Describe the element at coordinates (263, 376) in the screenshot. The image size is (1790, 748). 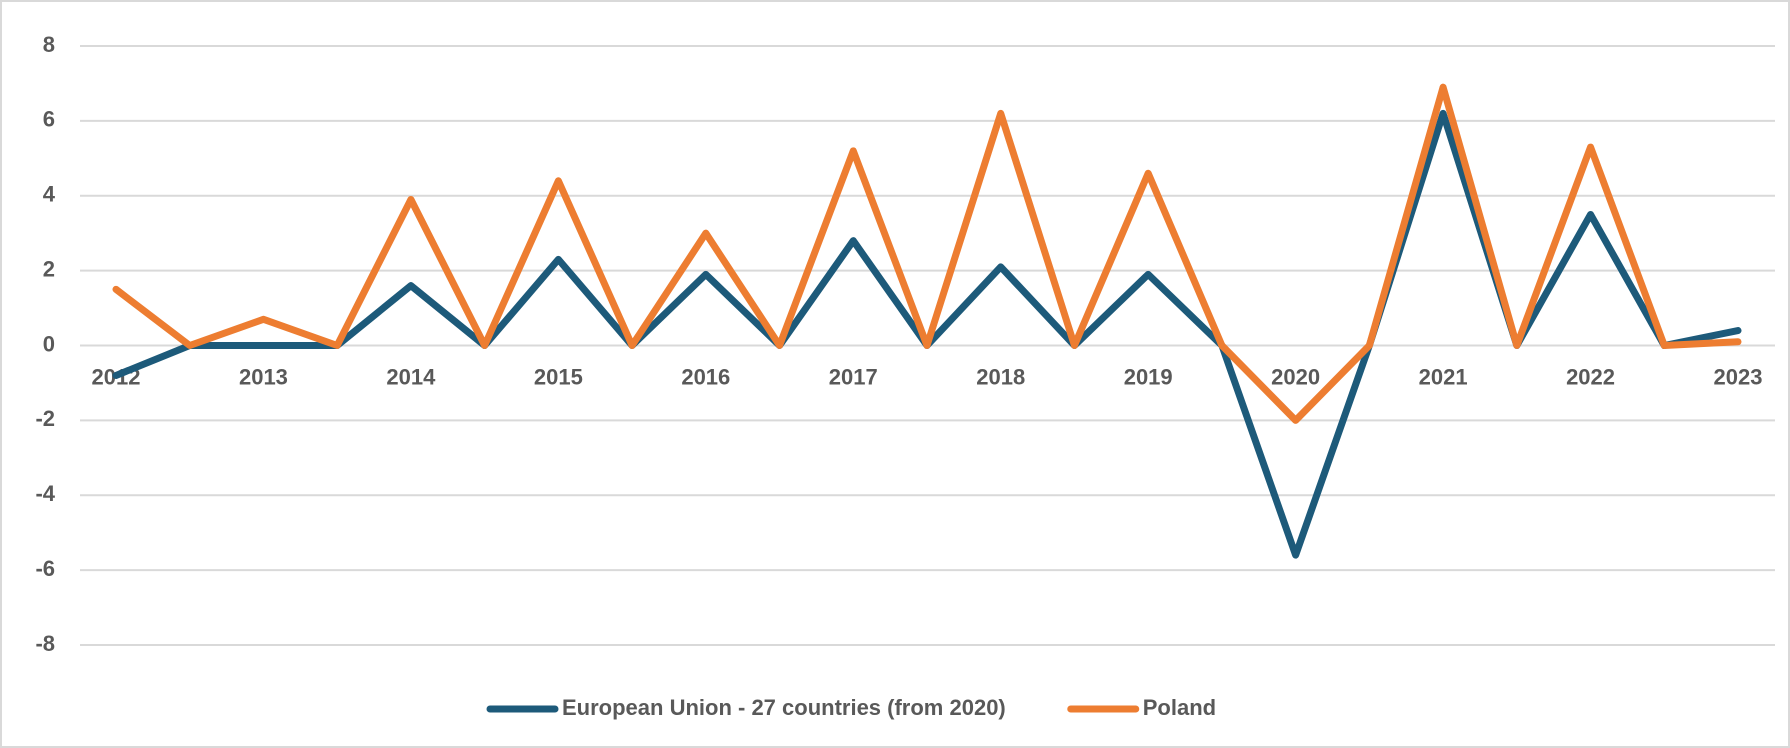
I see `x-tick-label: 2013` at that location.